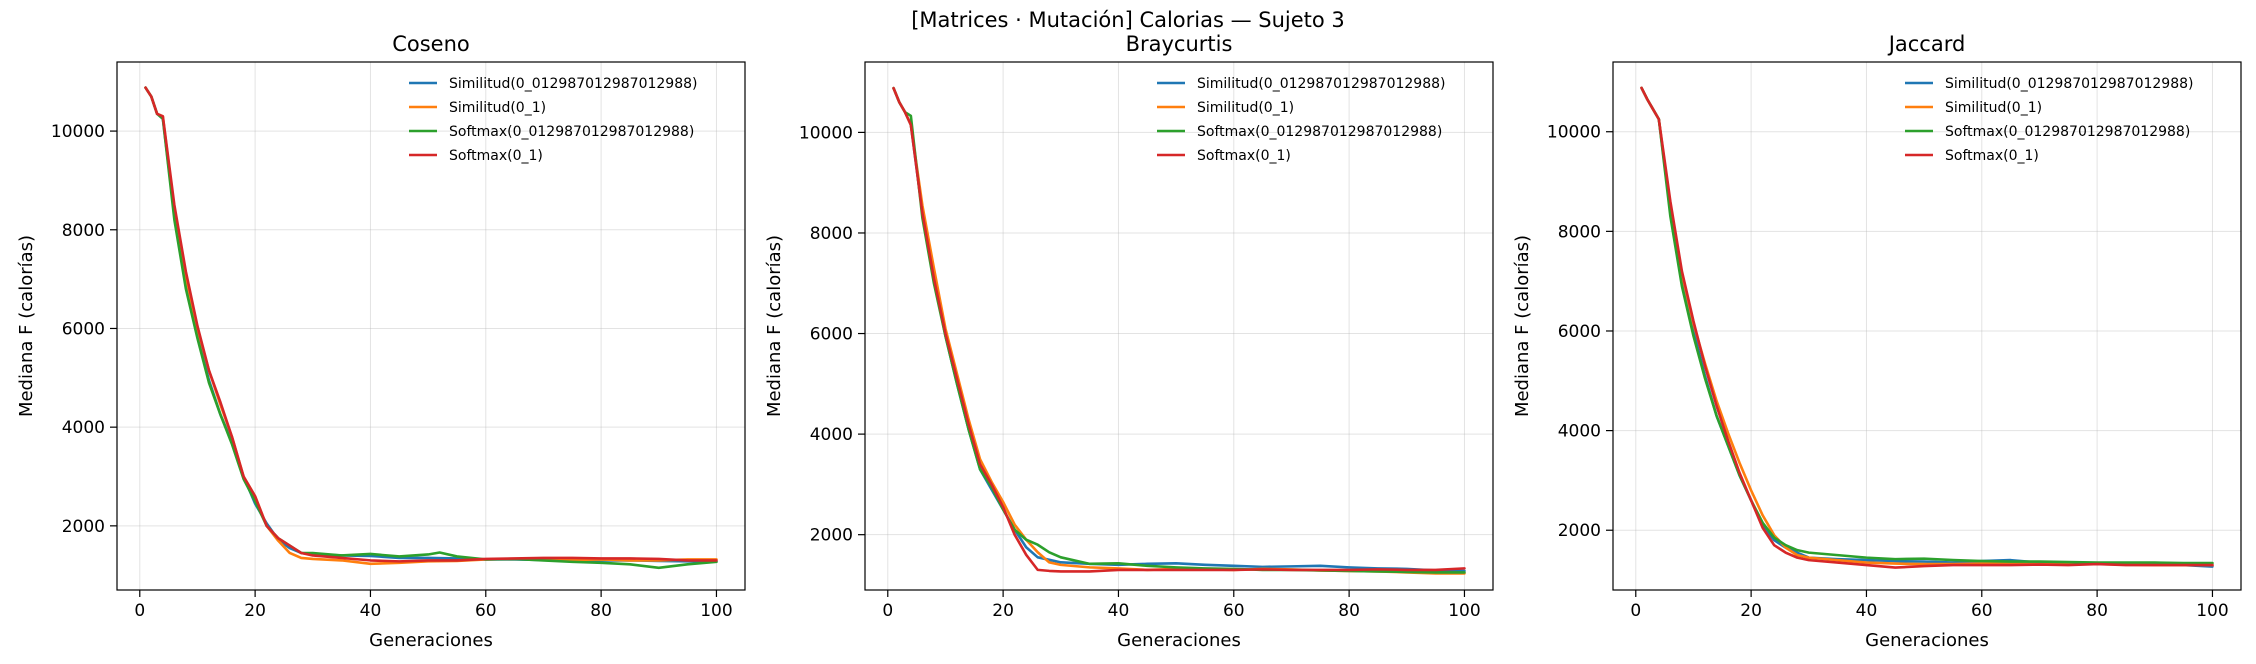  Describe the element at coordinates (1179, 44) in the screenshot. I see `panel-title: Braycurtis` at that location.